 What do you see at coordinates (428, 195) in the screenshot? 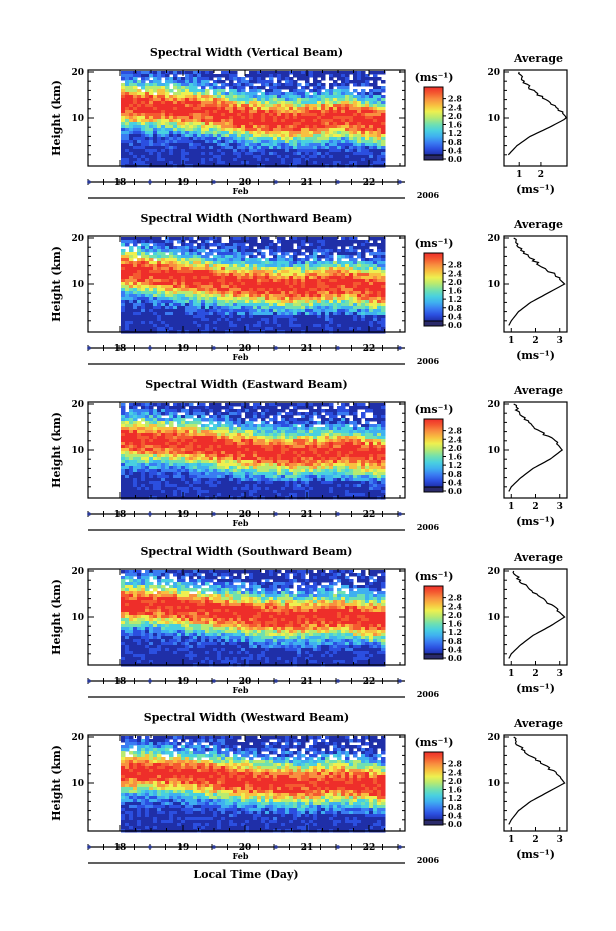
I see `year-label: 2006` at bounding box center [428, 195].